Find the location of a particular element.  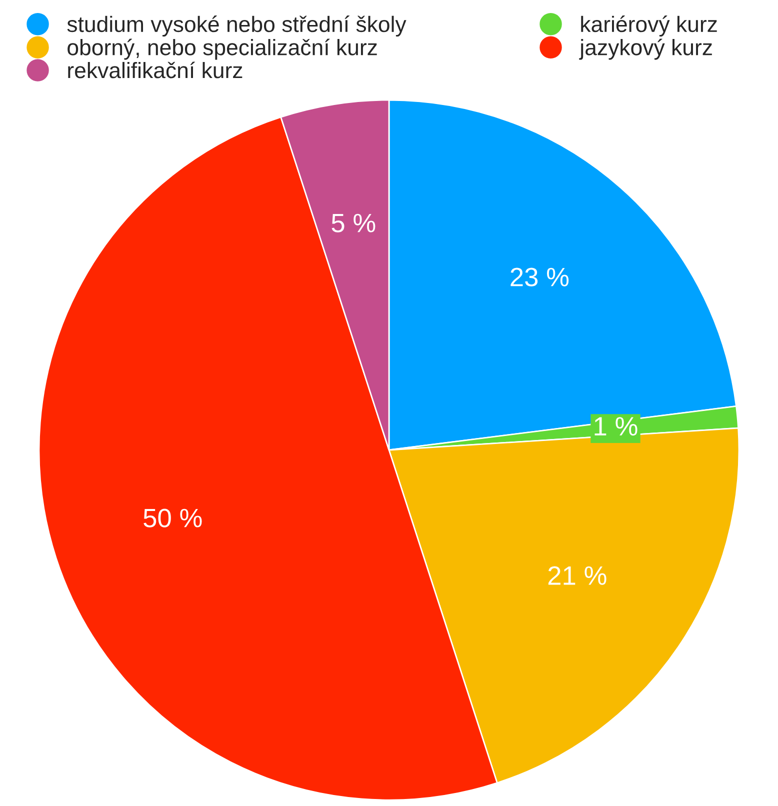

legend-label: oborný, nebo specializační kurz is located at coordinates (222, 49).